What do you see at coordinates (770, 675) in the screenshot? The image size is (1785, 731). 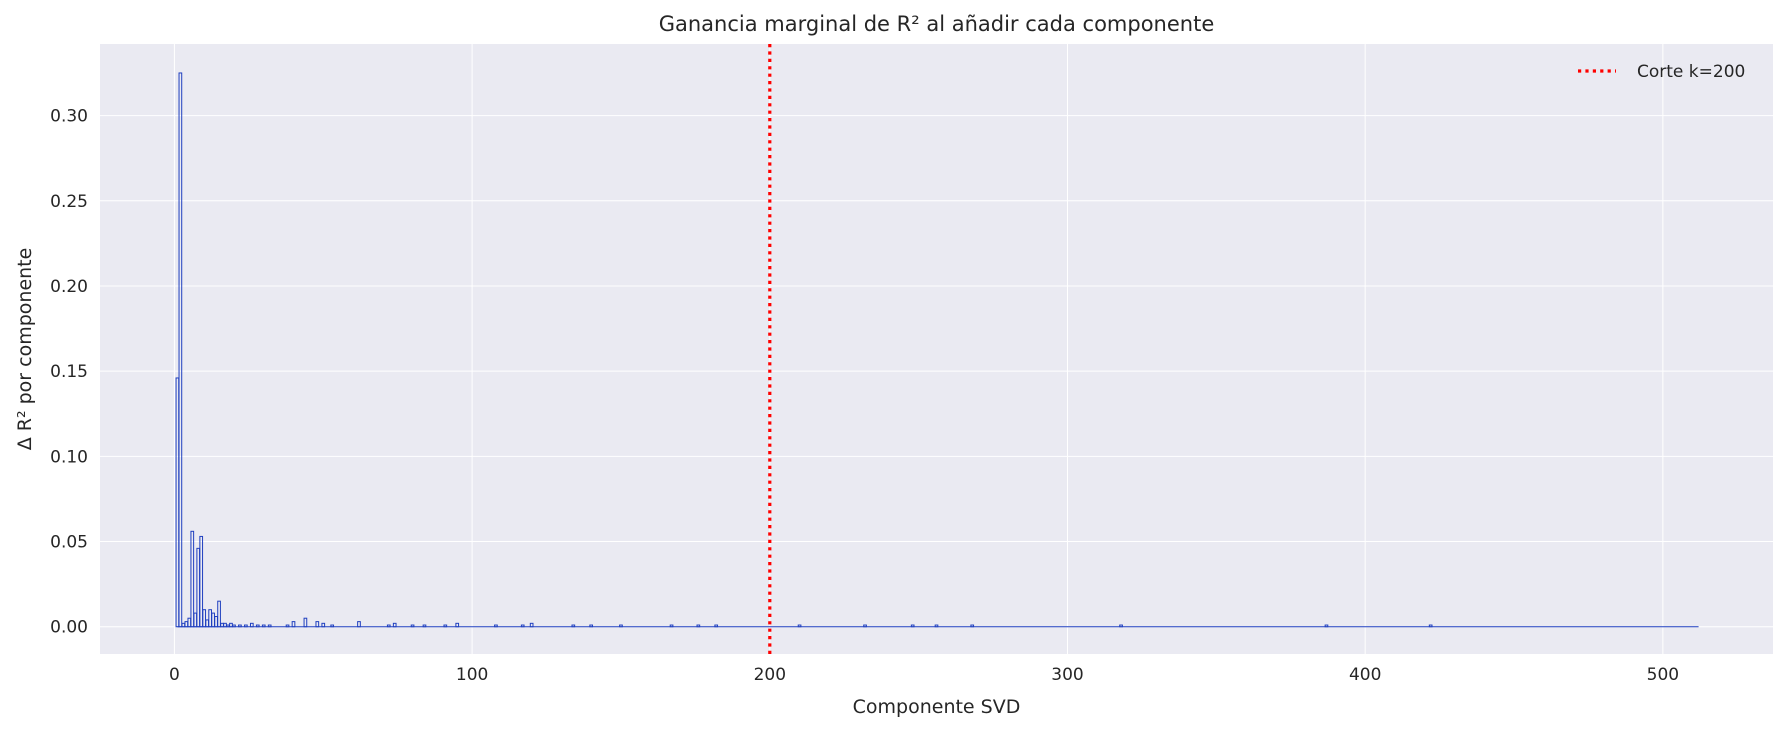 I see `x-tick-label: 200` at bounding box center [770, 675].